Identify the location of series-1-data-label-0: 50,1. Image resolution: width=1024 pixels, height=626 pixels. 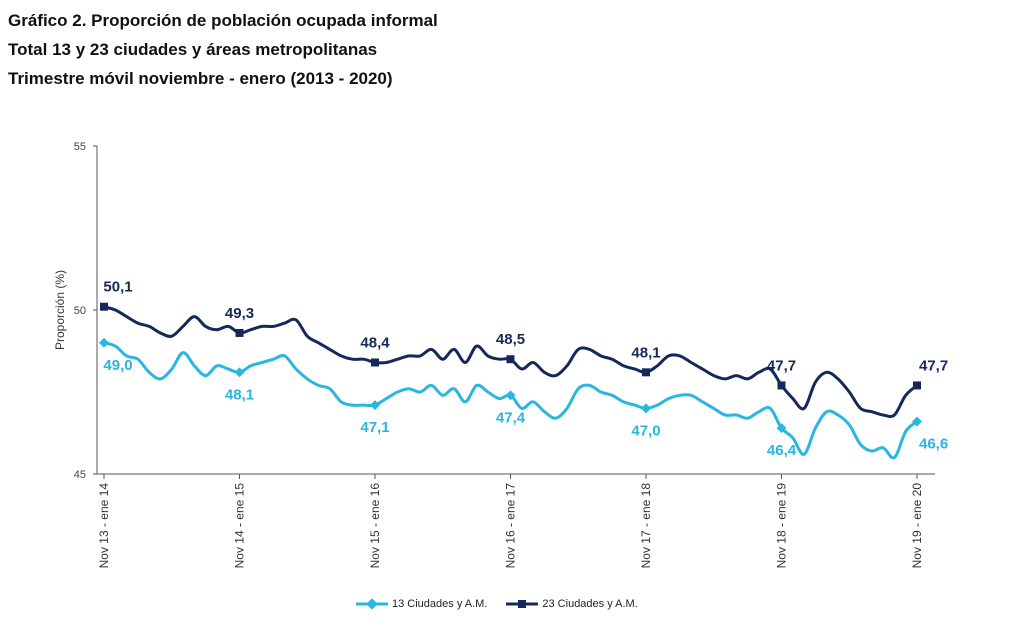
(117, 287).